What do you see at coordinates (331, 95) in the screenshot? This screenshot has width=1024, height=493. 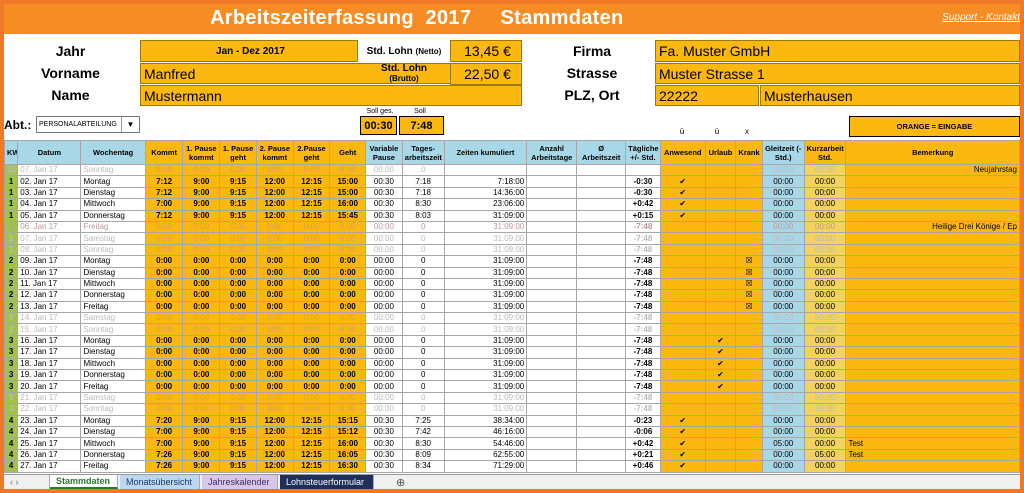 I see `name-field: Mustermann` at bounding box center [331, 95].